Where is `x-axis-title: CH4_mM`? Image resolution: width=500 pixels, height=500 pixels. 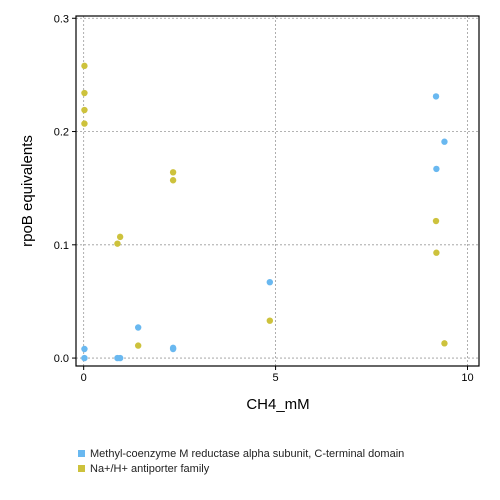 x-axis-title: CH4_mM is located at coordinates (277, 404).